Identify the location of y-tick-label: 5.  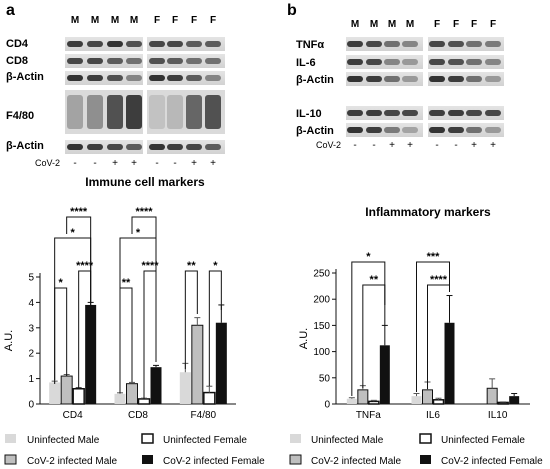
(31, 278).